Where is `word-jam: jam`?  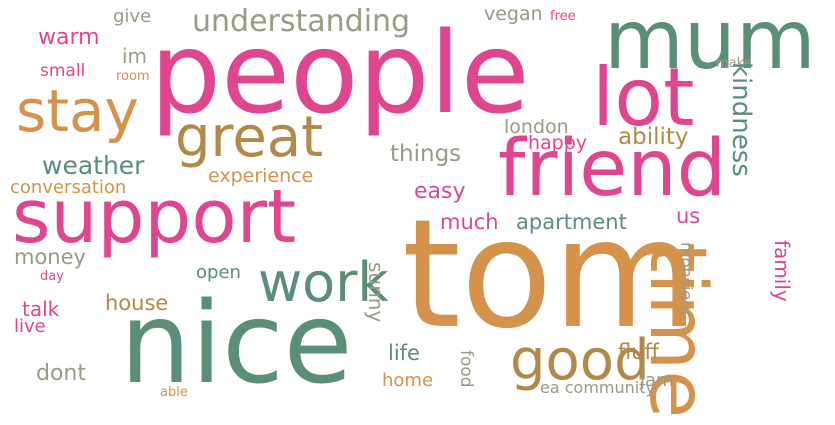 word-jam: jam is located at coordinates (657, 380).